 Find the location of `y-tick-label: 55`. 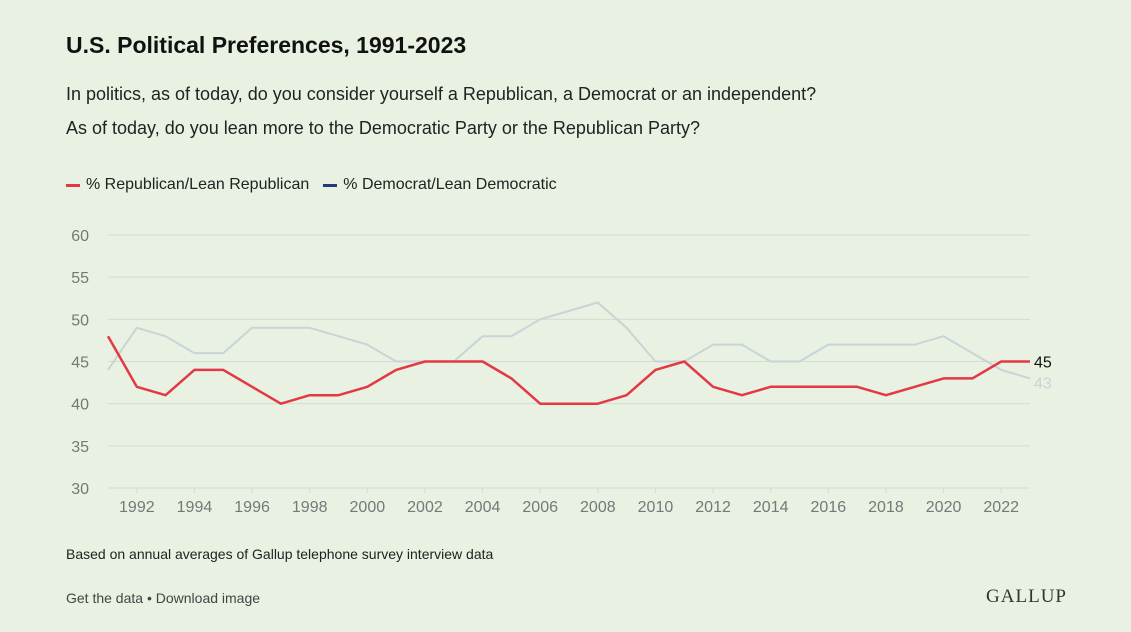

y-tick-label: 55 is located at coordinates (80, 278).